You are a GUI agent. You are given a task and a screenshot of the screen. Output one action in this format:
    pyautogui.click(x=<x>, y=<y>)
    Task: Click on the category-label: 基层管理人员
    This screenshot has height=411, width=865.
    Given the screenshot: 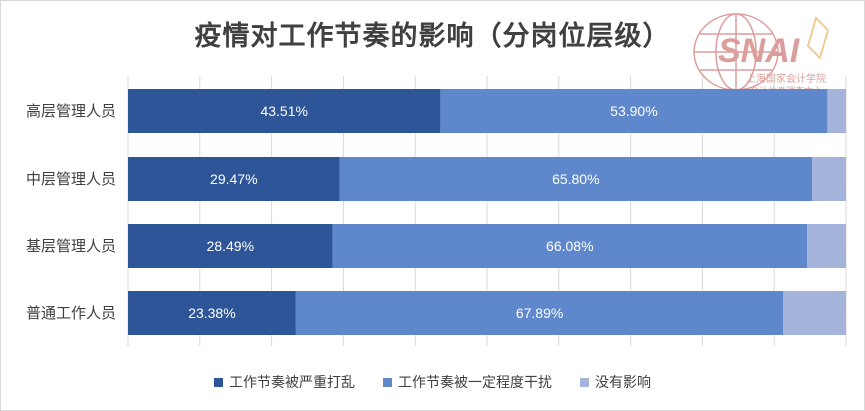 What is the action you would take?
    pyautogui.click(x=71, y=246)
    